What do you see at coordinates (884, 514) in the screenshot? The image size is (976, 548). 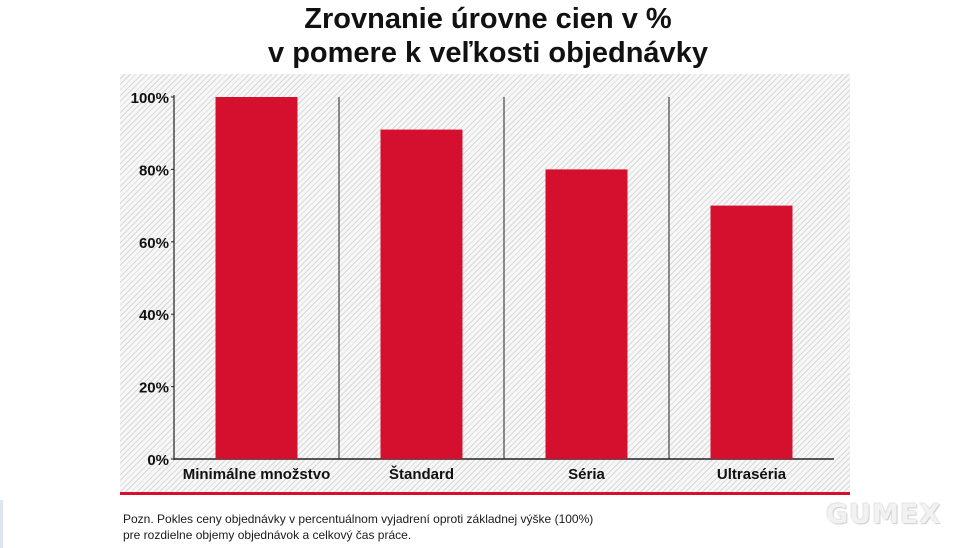 I see `gumex-logo: GUMEX` at bounding box center [884, 514].